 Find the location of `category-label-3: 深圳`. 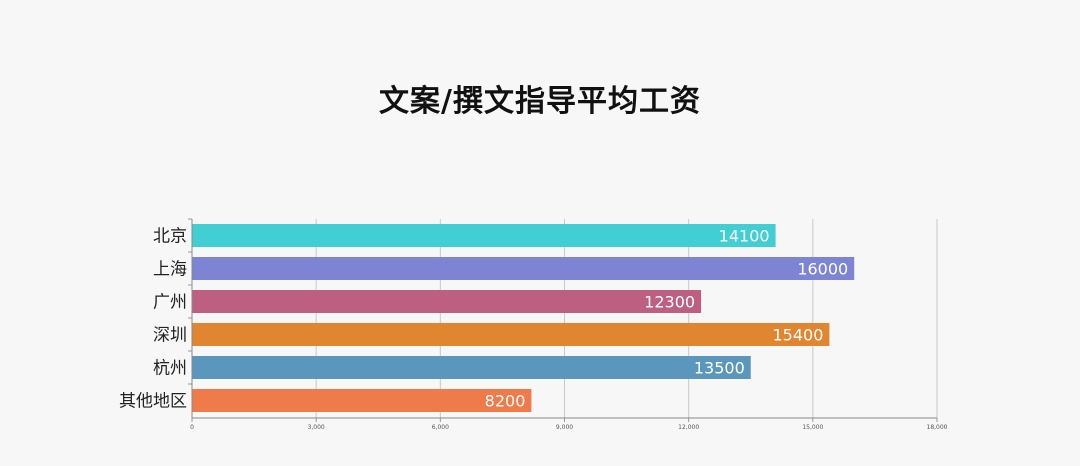

category-label-3: 深圳 is located at coordinates (170, 336).